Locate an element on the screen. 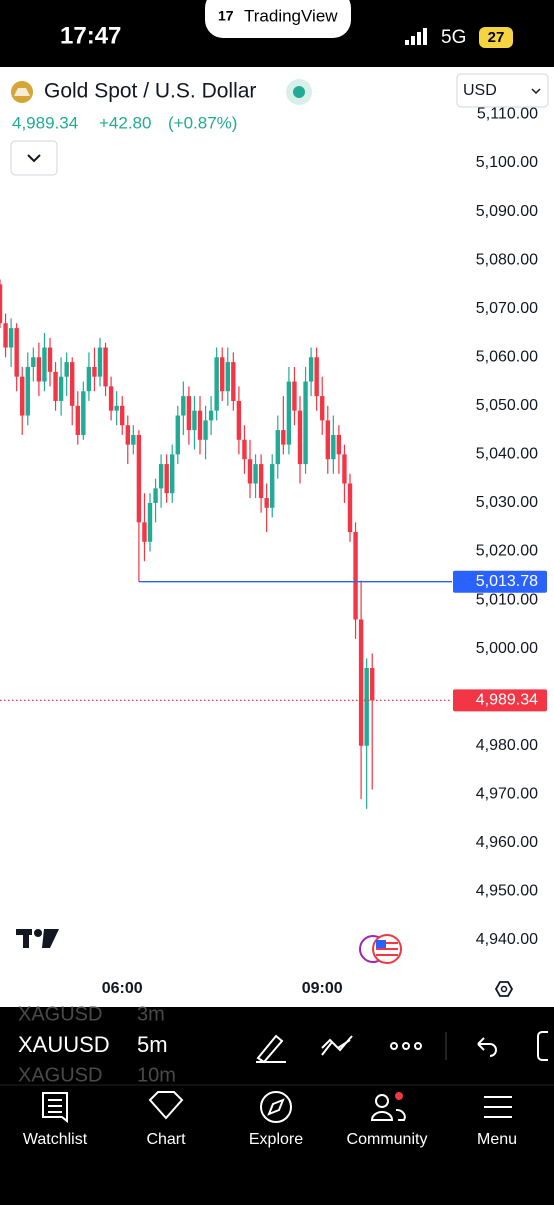 This screenshot has height=1205, width=554. nav-item: Watchlist is located at coordinates (55, 1139).